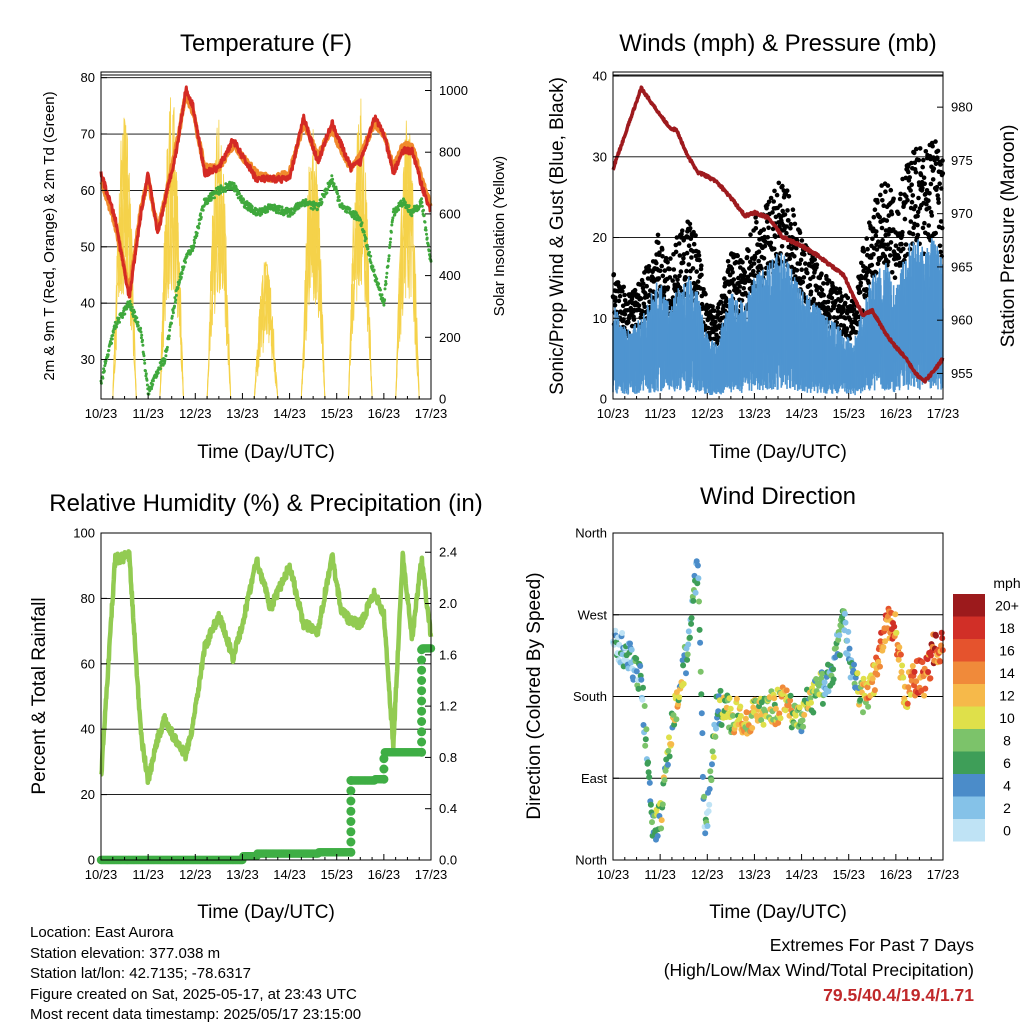 The height and width of the screenshot is (1026, 1024). What do you see at coordinates (600, 318) in the screenshot?
I see `y-tick-label: 10` at bounding box center [600, 318].